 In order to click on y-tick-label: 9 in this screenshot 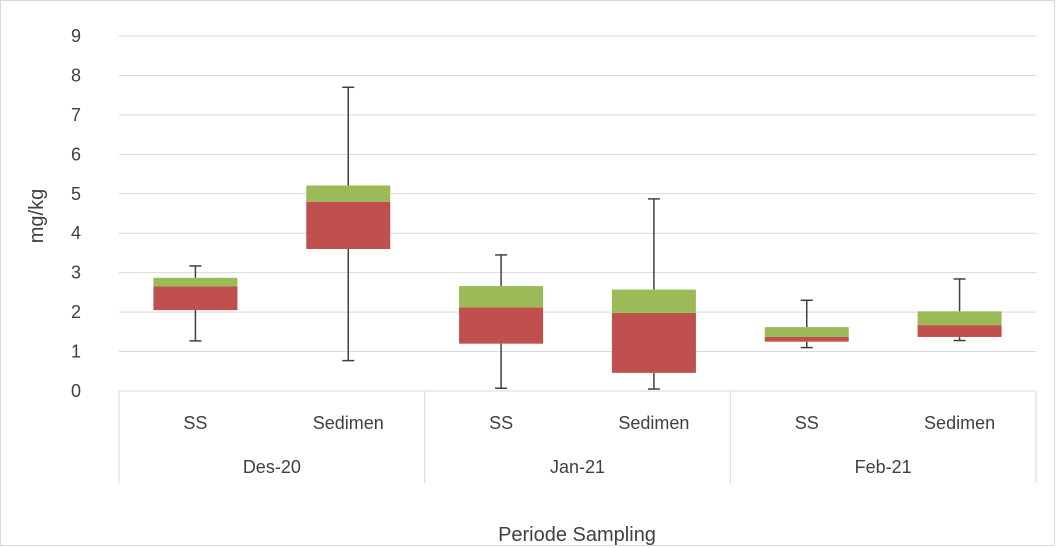, I will do `click(76, 36)`.